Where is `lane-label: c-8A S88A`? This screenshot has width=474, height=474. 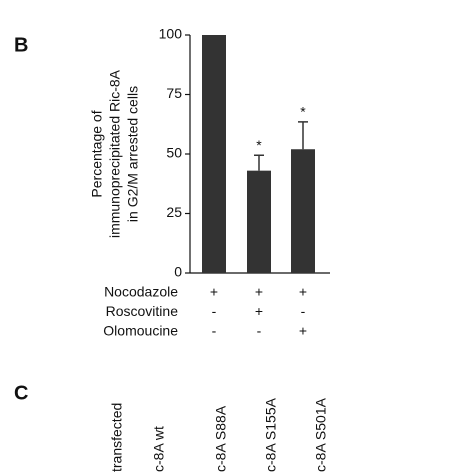
lane-label: c-8A S88A is located at coordinates (221, 438).